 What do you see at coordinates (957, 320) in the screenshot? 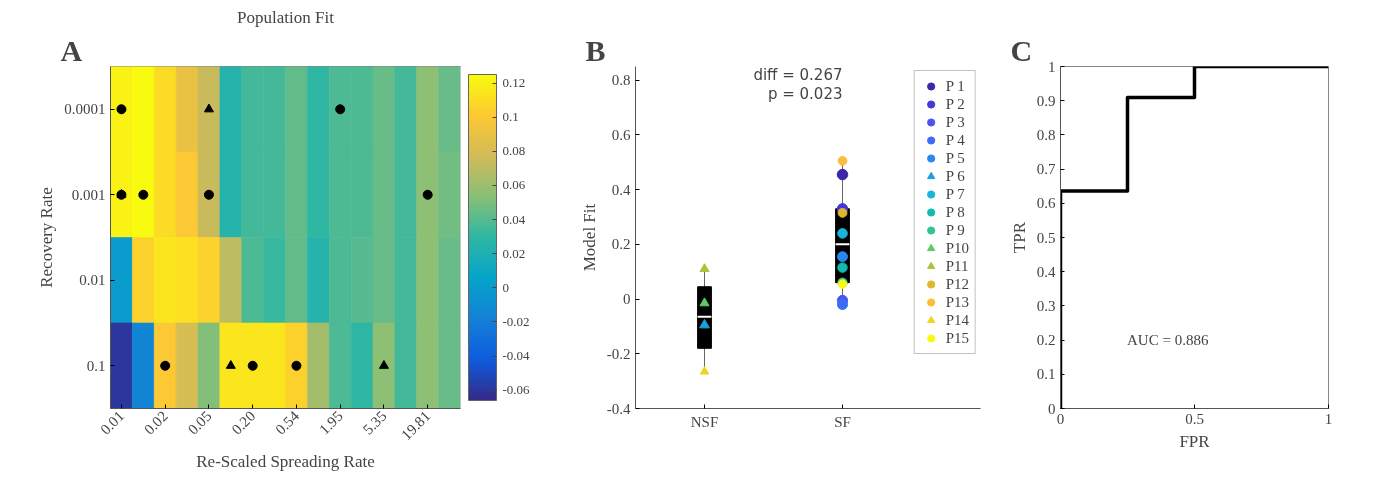
I see `legend-label: P14` at bounding box center [957, 320].